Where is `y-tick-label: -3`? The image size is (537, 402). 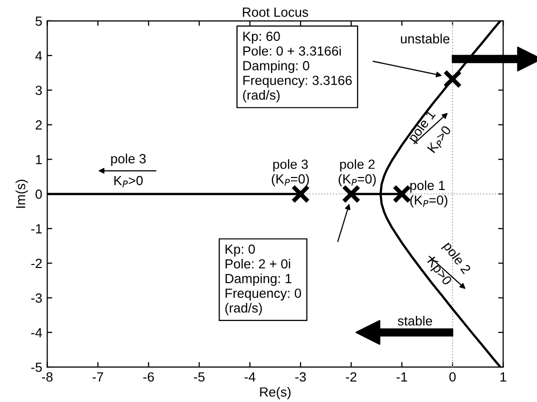 y-tick-label: -3 is located at coordinates (36, 298).